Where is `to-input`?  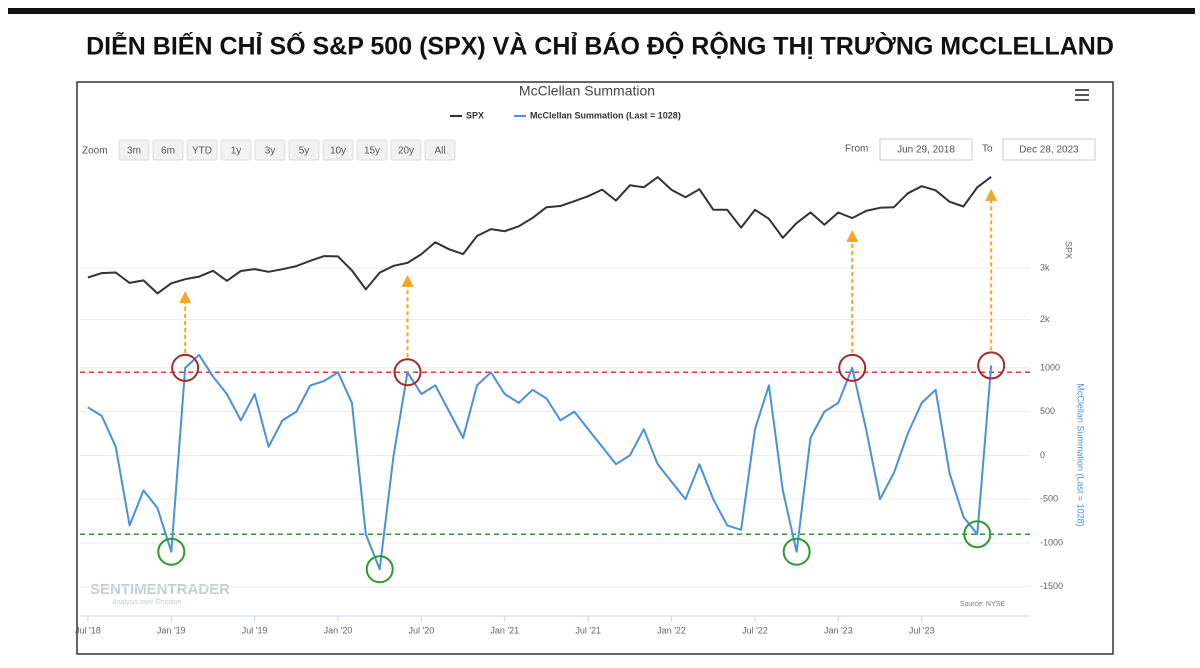
to-input is located at coordinates (1049, 149).